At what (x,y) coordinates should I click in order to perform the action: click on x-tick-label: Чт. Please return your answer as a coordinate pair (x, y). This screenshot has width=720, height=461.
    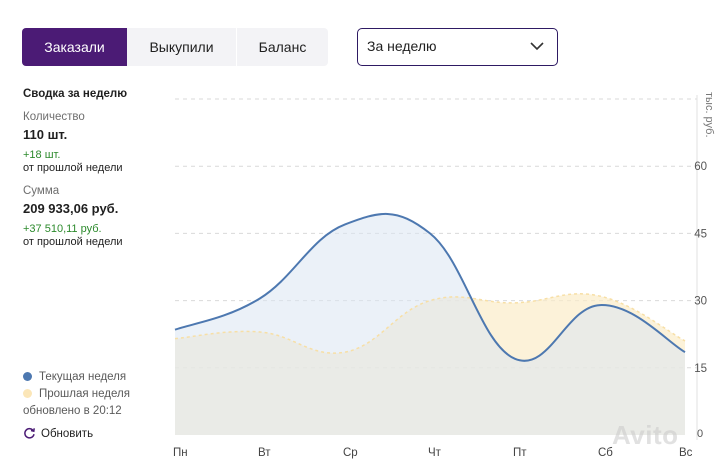
    Looking at the image, I should click on (435, 453).